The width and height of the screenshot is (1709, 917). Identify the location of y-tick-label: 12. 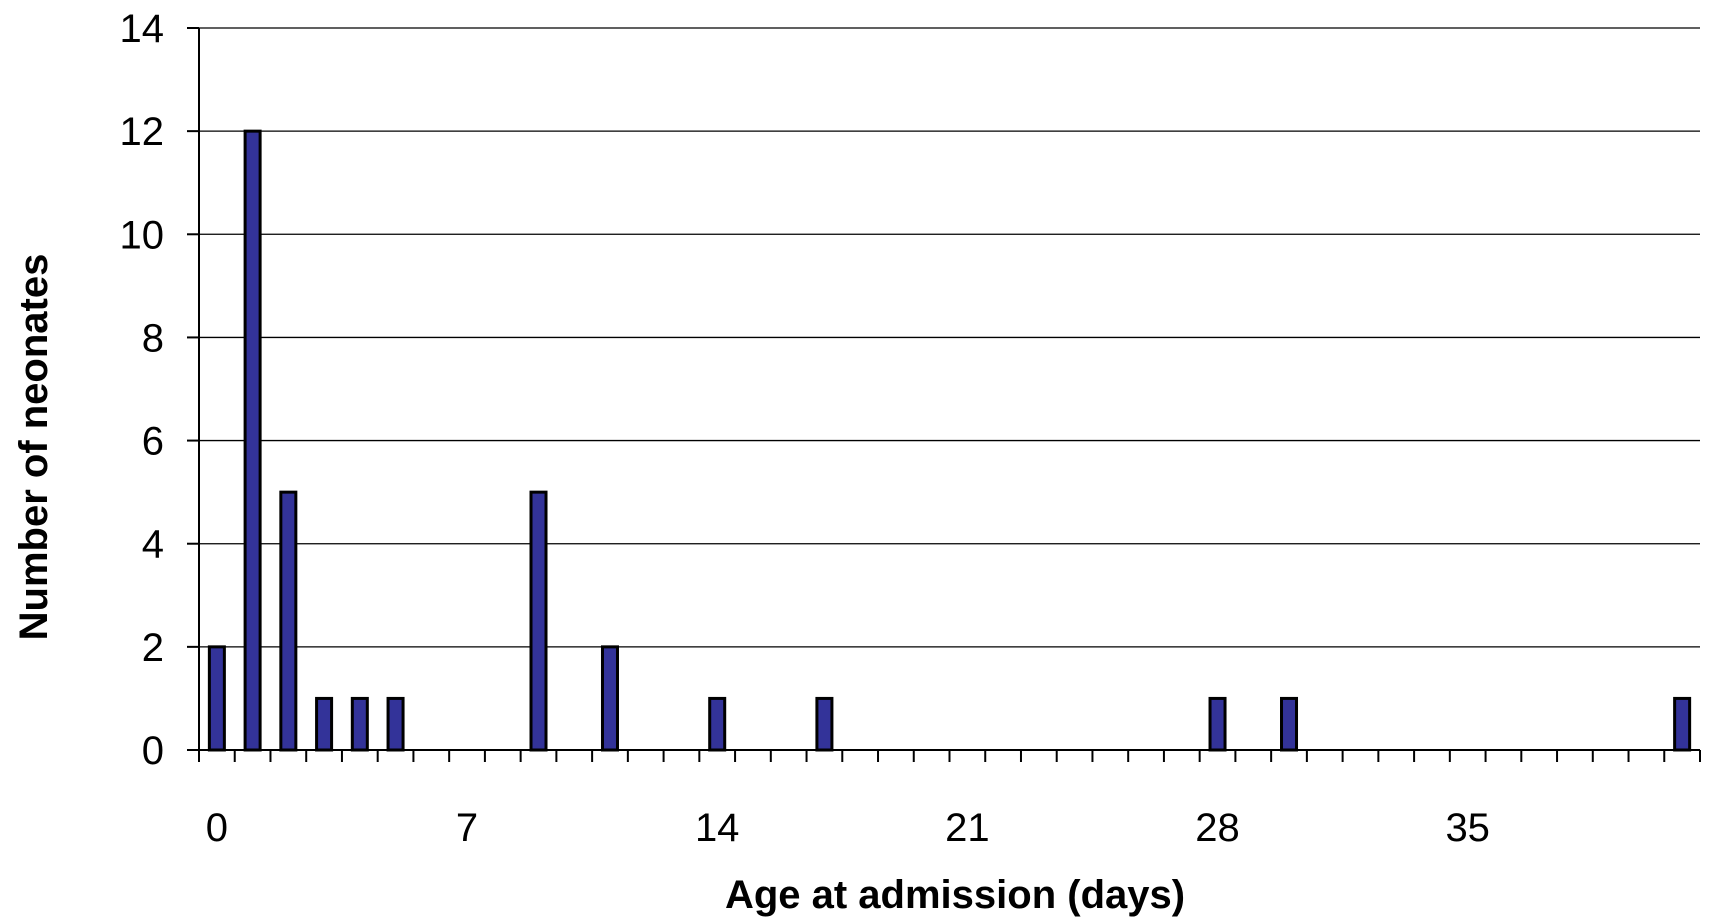
(142, 132).